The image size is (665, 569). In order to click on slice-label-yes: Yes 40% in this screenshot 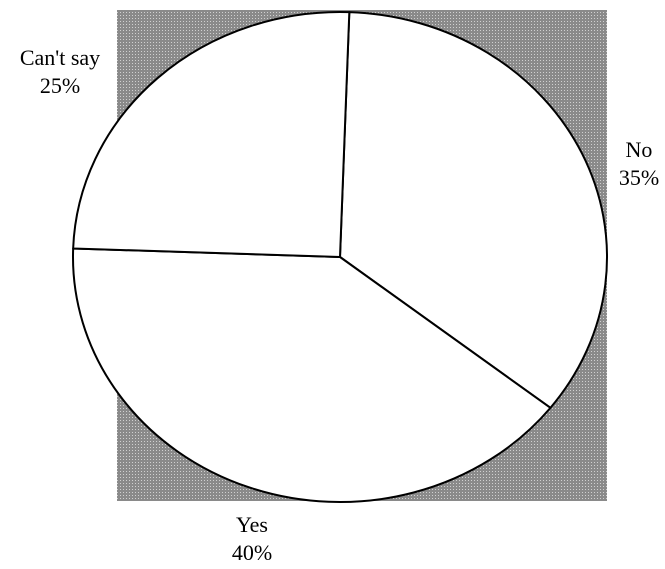, I will do `click(252, 539)`.